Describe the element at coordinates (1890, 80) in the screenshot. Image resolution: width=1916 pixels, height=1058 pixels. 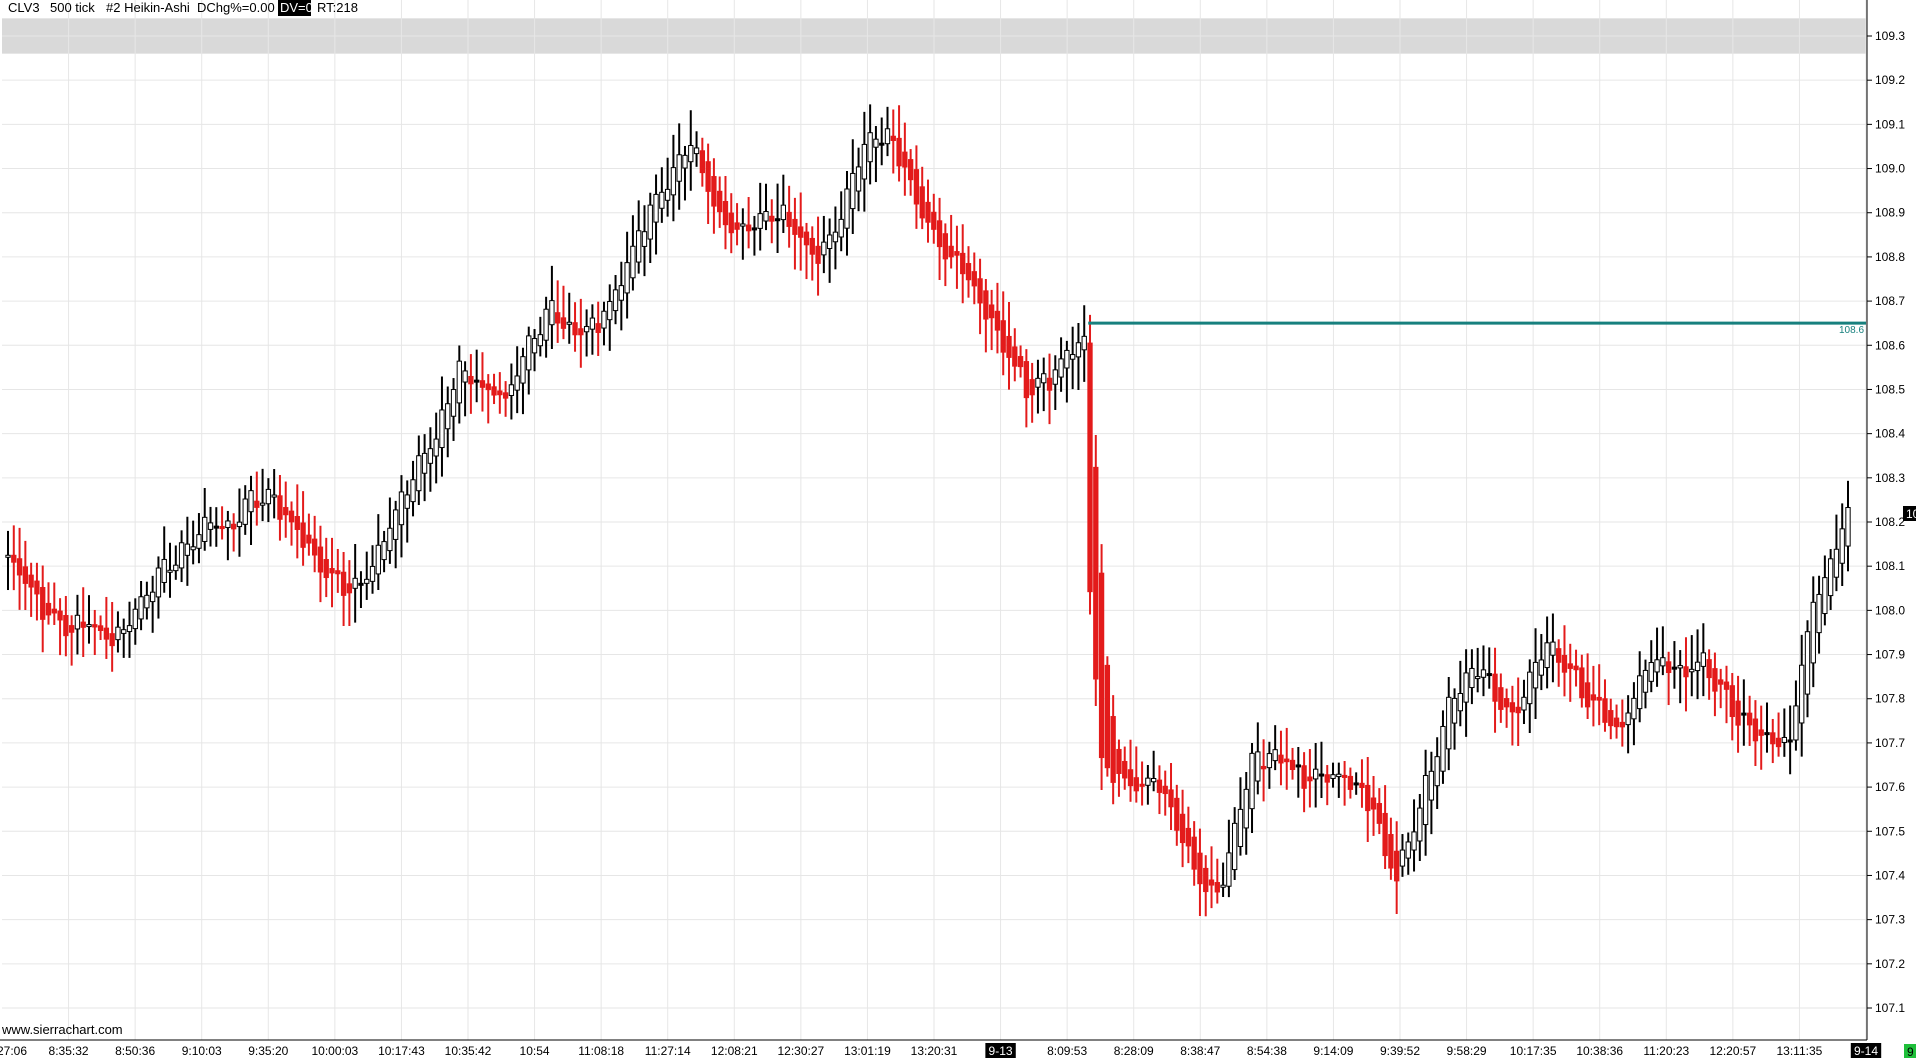
I see `price-tick-label: 109.2` at that location.